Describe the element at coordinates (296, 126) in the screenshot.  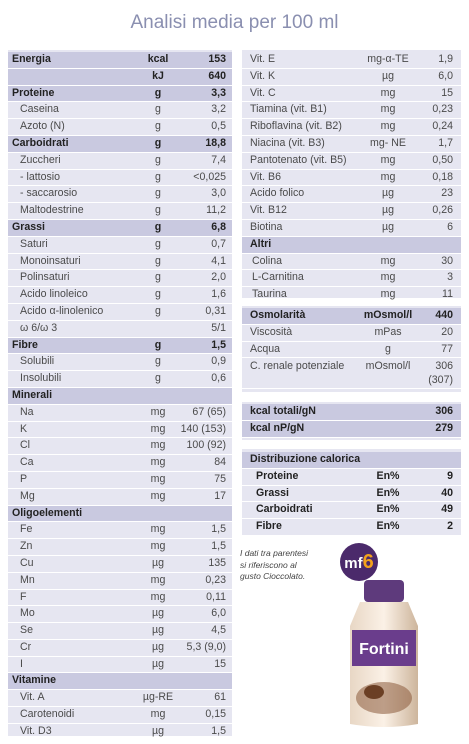
I see `nutrient-name: Riboflavina (vit. B2)` at that location.